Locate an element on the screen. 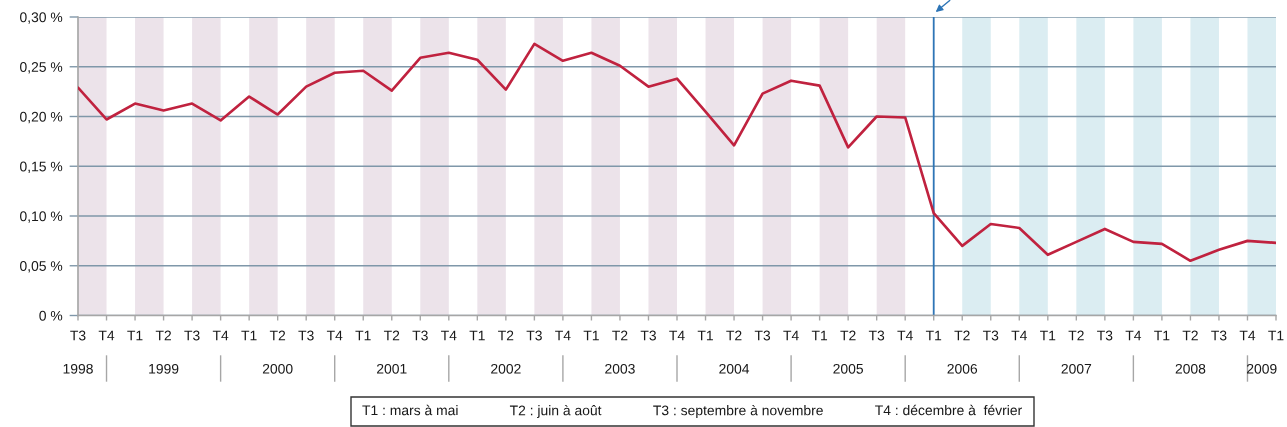 Image resolution: width=1287 pixels, height=427 pixels. text: 2006 is located at coordinates (962, 368).